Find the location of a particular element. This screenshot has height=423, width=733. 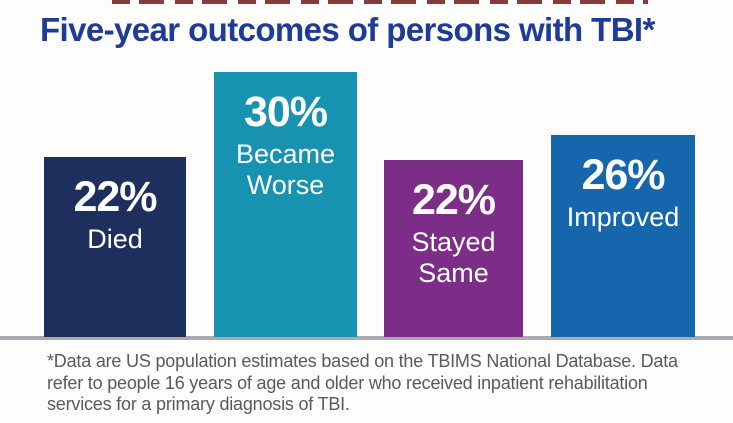

cropped-text-remnant is located at coordinates (380, 2).